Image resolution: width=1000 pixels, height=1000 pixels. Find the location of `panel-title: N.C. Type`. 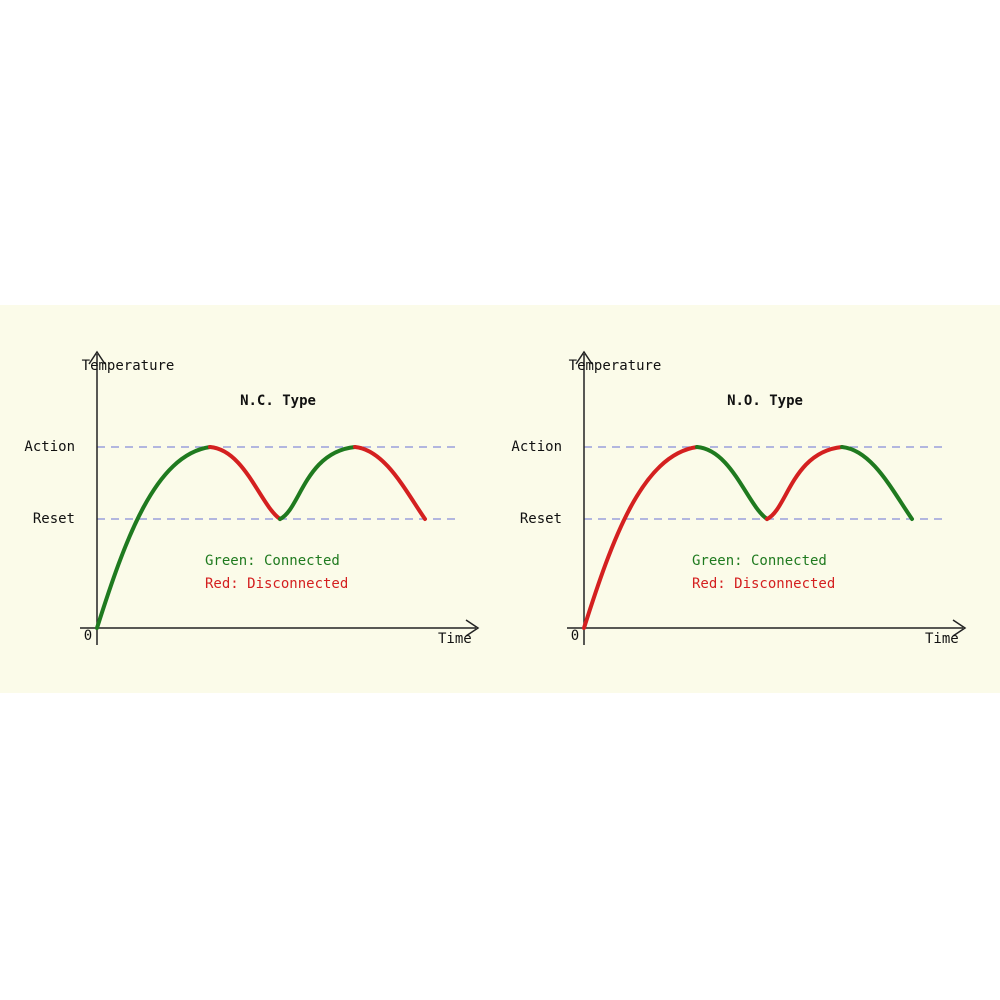

panel-title: N.C. Type is located at coordinates (278, 401).